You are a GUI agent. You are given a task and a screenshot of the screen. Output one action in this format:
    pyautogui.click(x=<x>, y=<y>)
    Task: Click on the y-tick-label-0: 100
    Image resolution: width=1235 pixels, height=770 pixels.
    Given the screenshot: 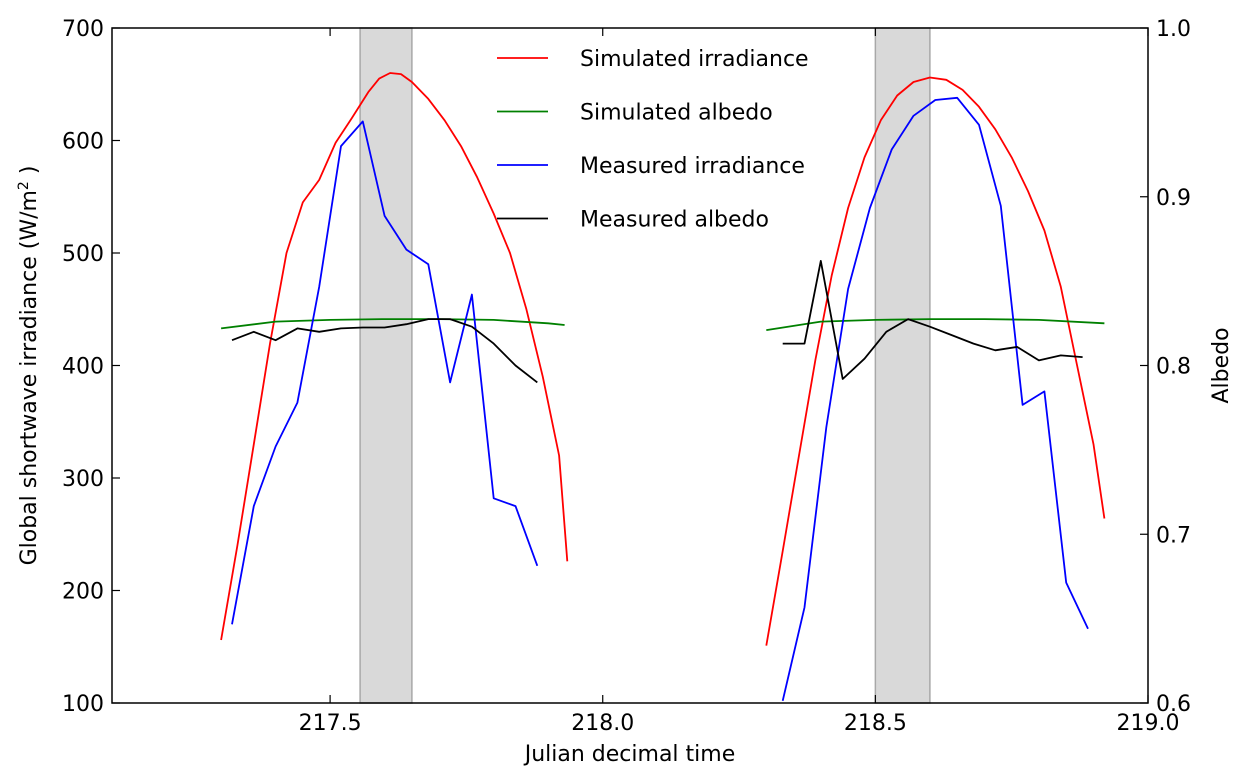 What is the action you would take?
    pyautogui.click(x=83, y=704)
    